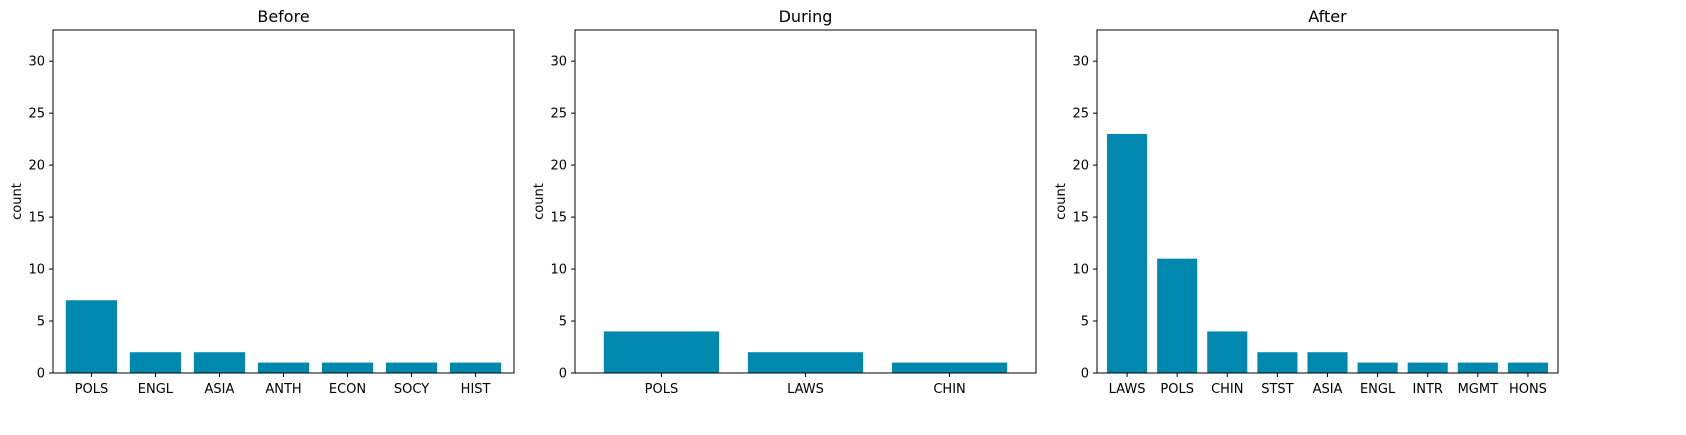 This screenshot has height=435, width=1686. I want to click on x-tick-label: ANTH, so click(283, 389).